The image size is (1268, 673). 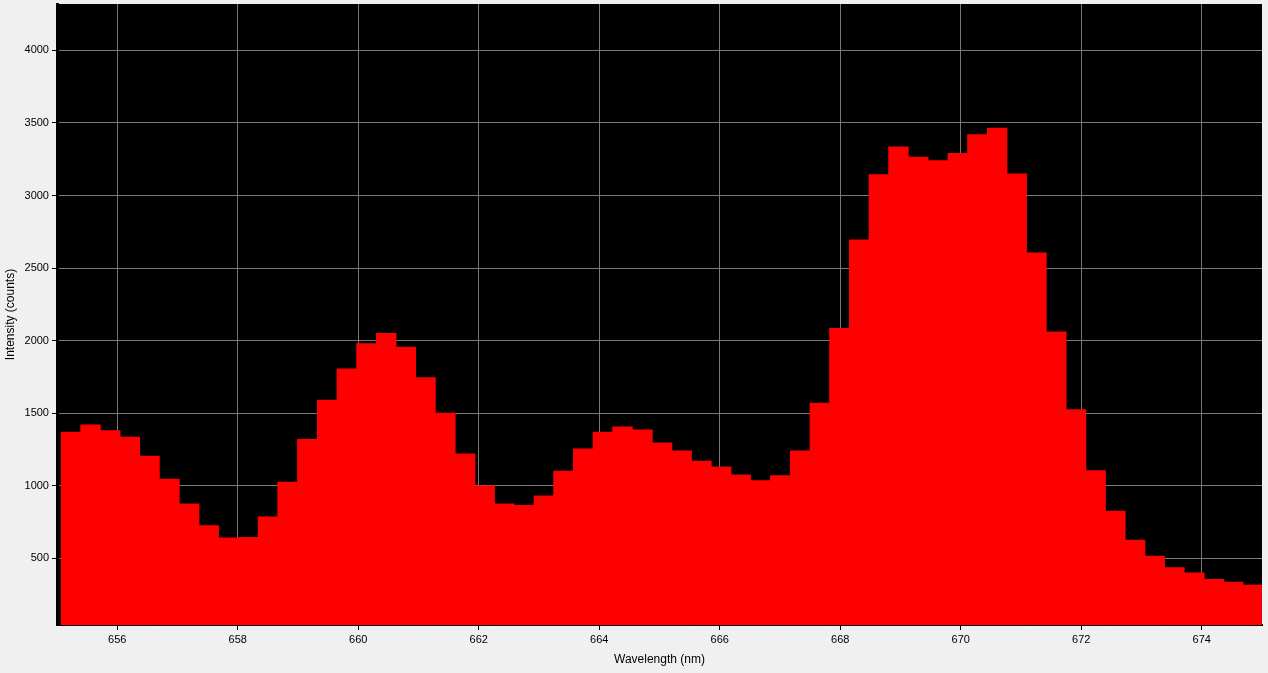 I want to click on x-tick-label: 668, so click(x=840, y=638).